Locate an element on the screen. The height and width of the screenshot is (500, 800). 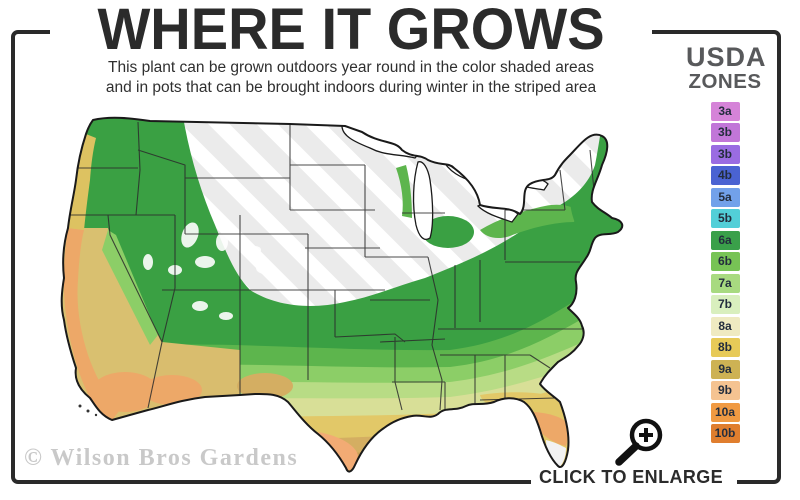
watermark: © Wilson Bros Gardens is located at coordinates (161, 458).